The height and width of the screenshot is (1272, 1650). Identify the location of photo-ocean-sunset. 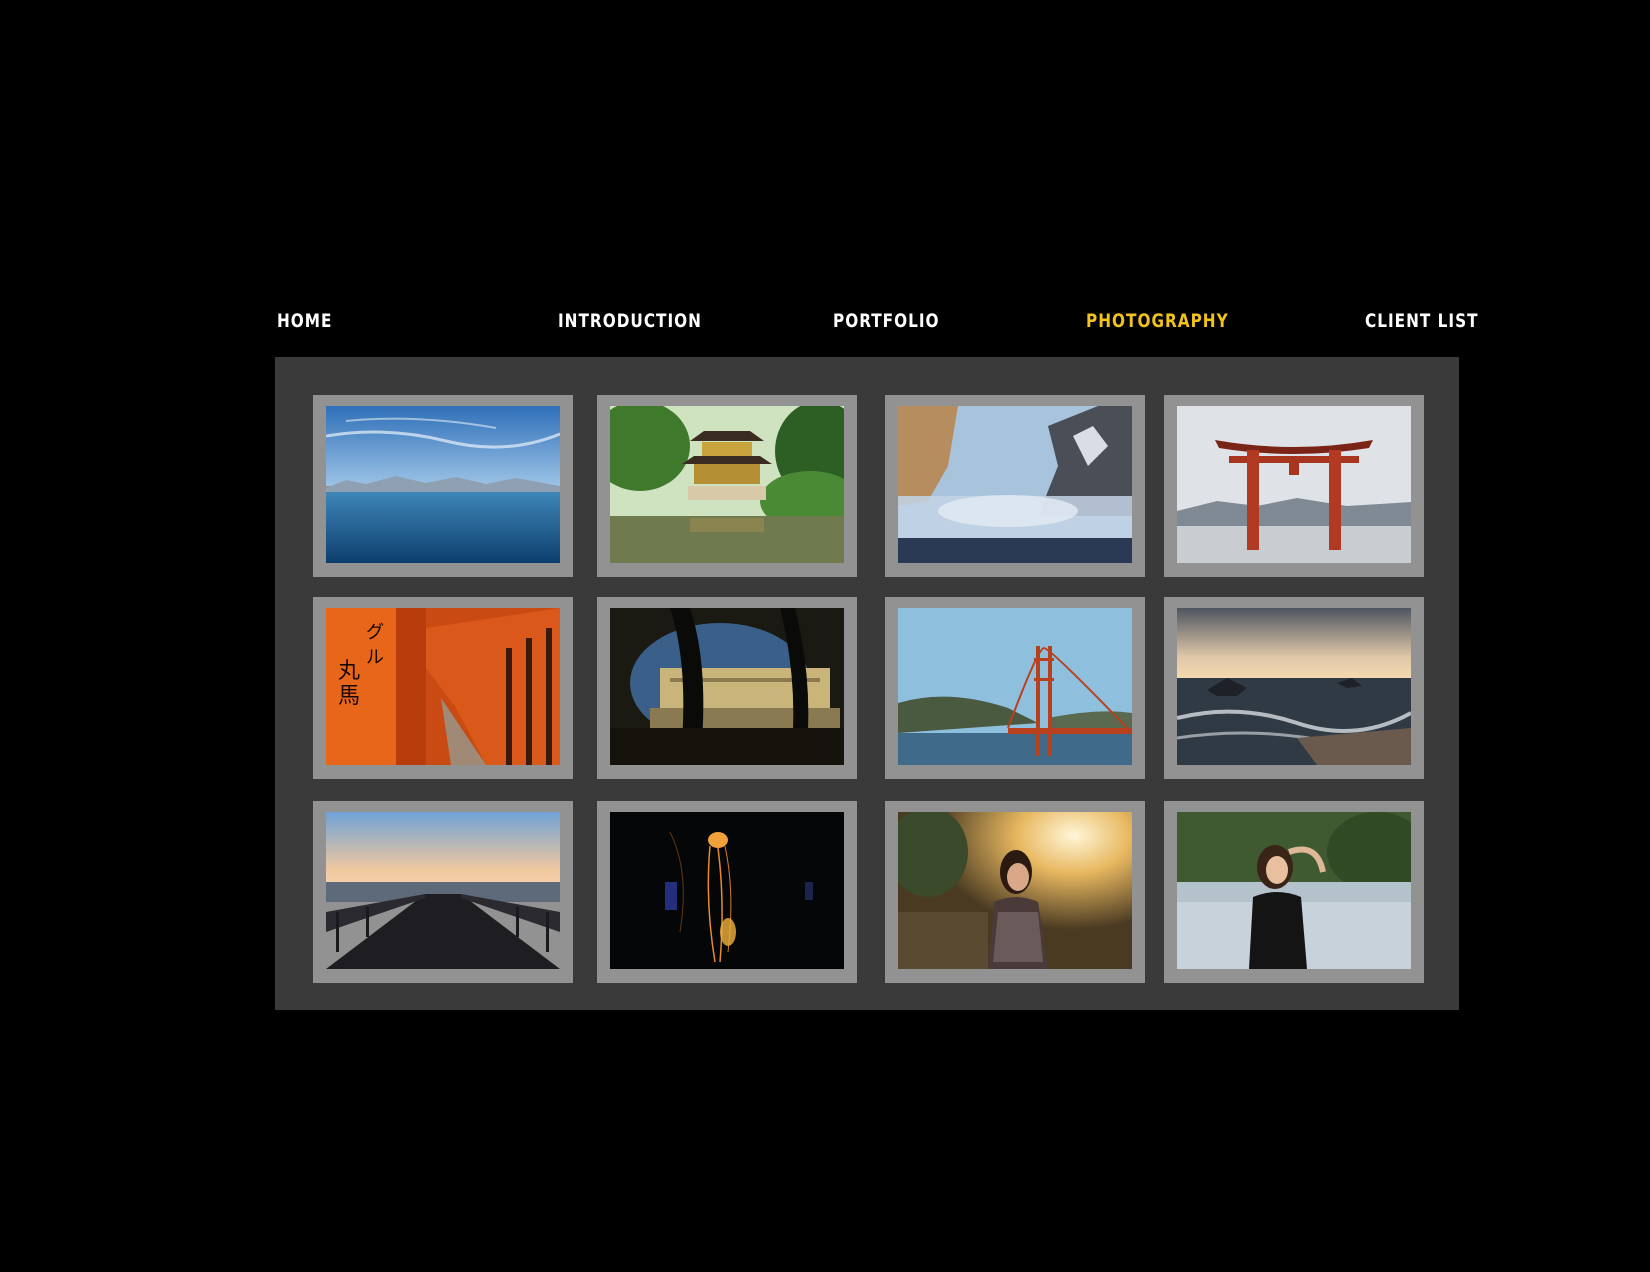
(1294, 686).